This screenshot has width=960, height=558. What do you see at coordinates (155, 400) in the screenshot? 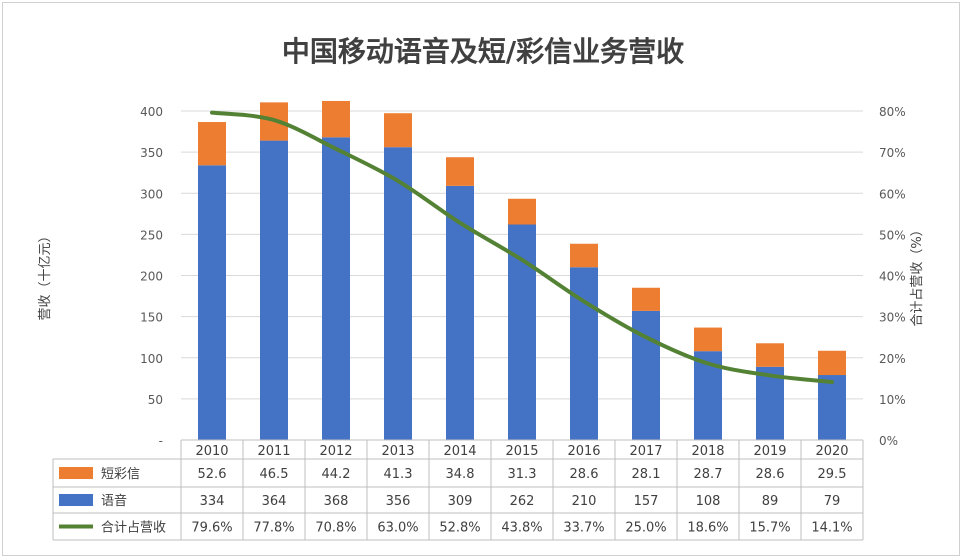
I see `y-tick-label: 50` at bounding box center [155, 400].